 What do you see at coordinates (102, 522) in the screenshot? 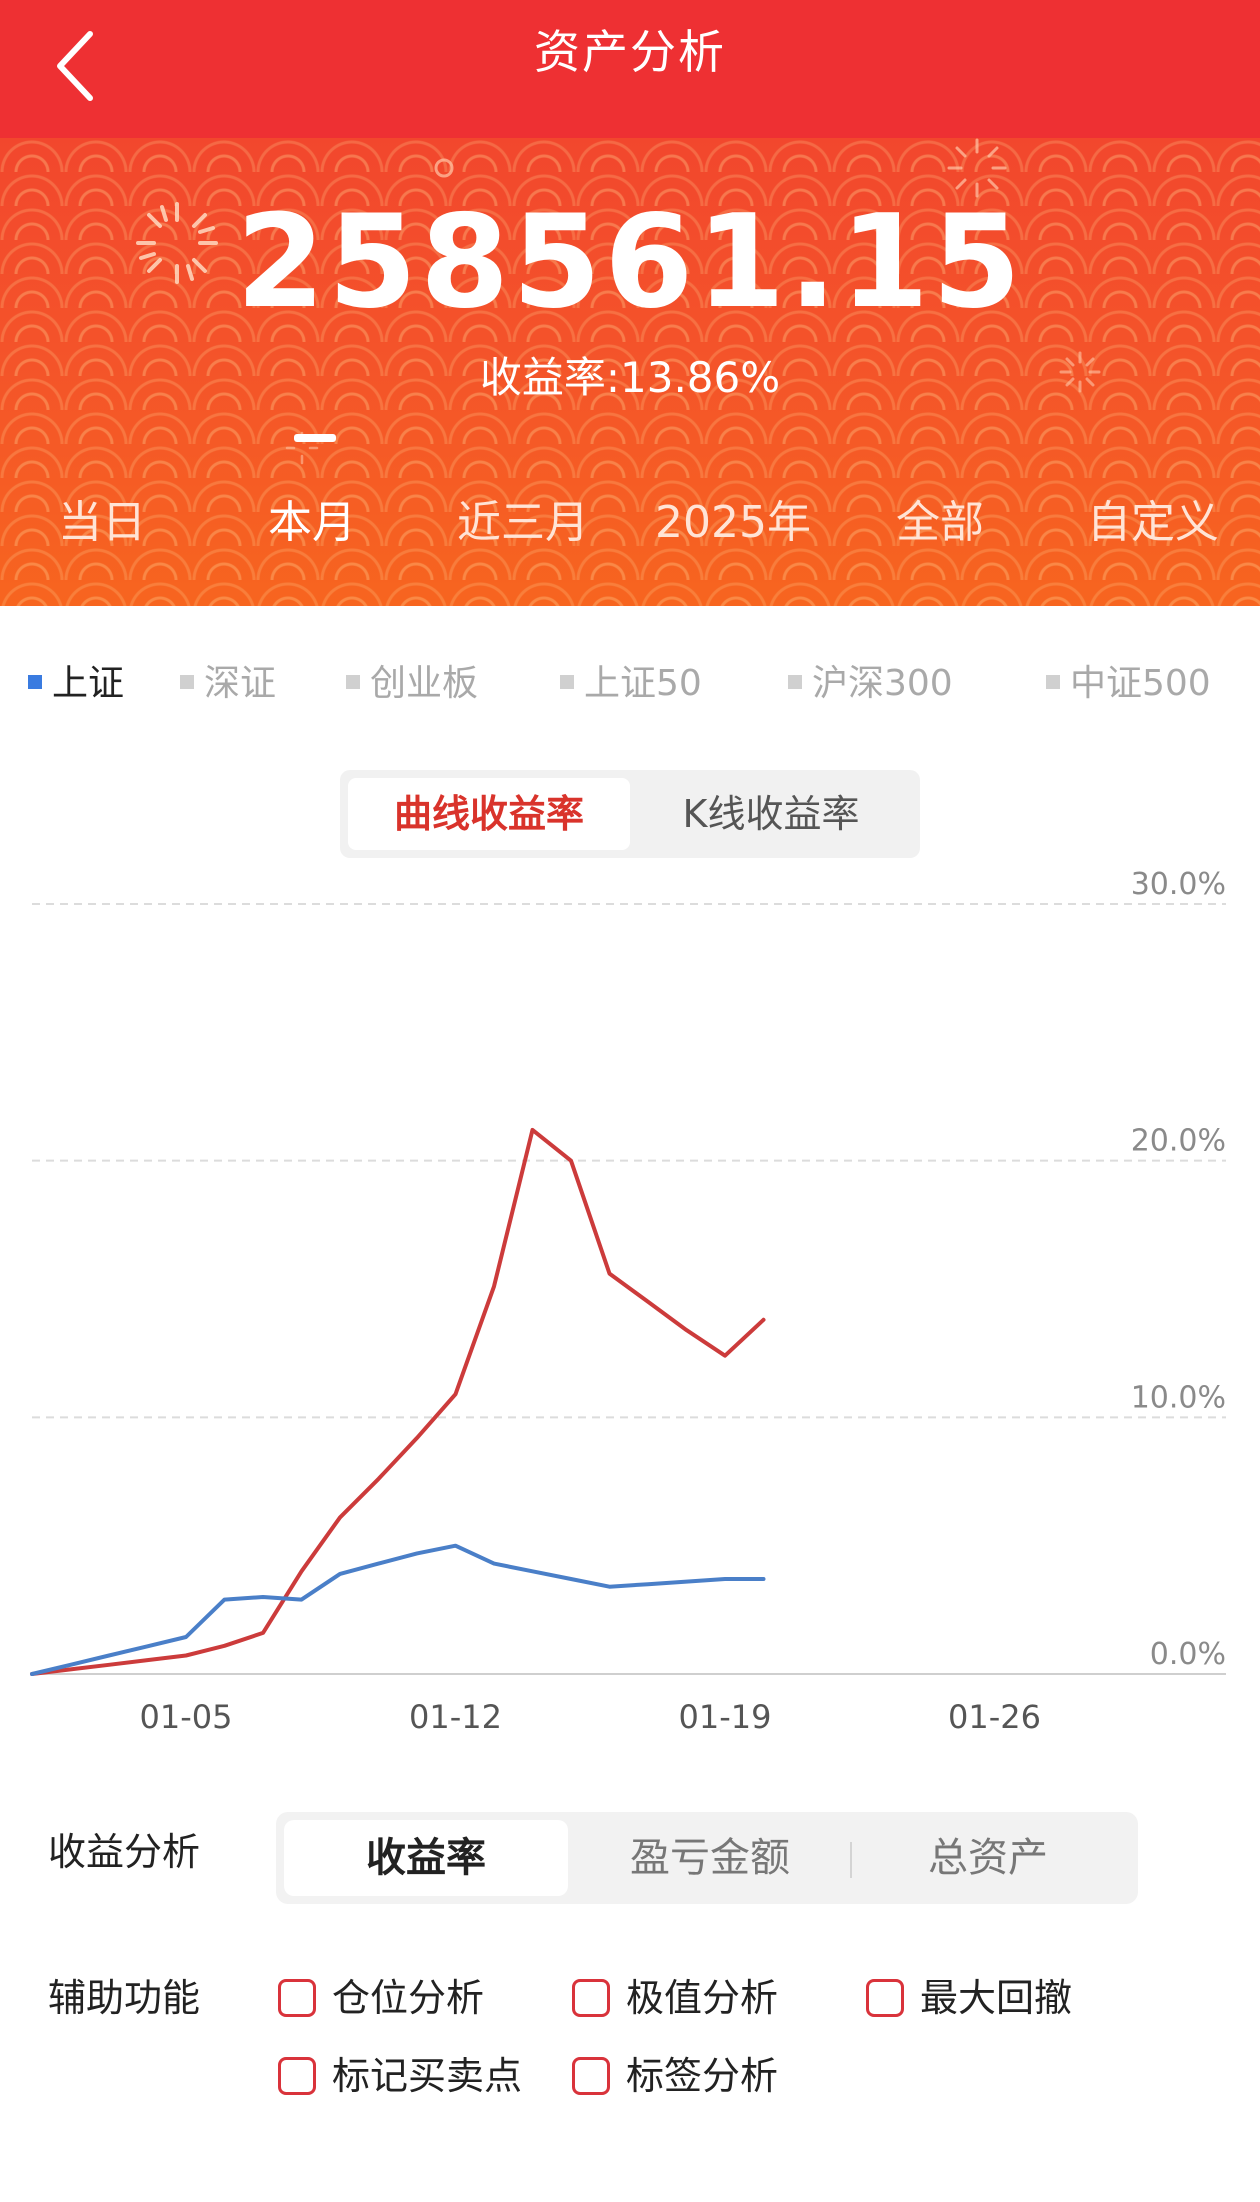
I see `tab-today: 当日` at bounding box center [102, 522].